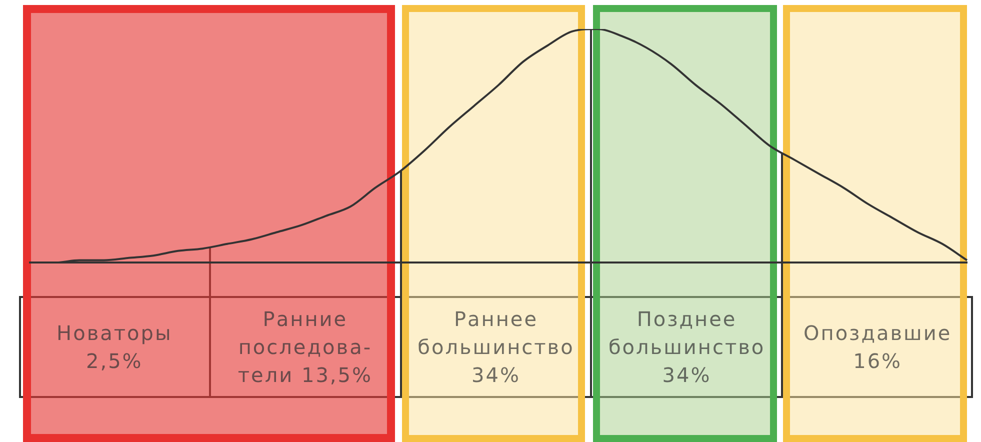 This screenshot has width=981, height=442. Describe the element at coordinates (496, 347) in the screenshot. I see `text: Раннее большинство 34%` at that location.